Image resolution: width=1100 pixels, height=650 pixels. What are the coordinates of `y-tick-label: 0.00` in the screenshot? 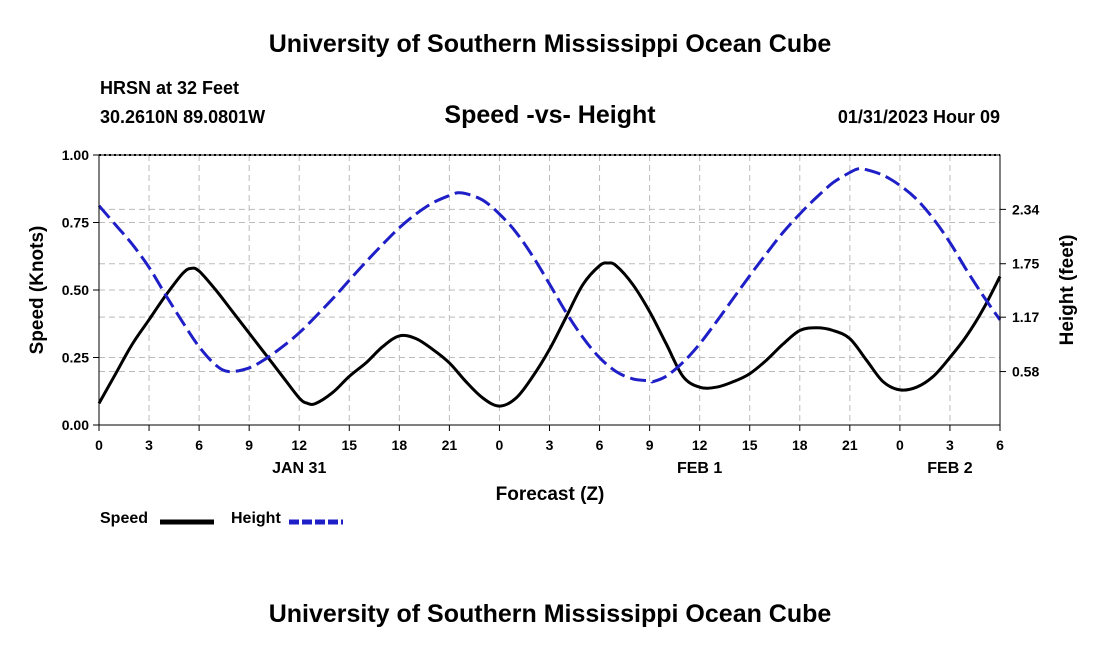 It's located at (75, 425).